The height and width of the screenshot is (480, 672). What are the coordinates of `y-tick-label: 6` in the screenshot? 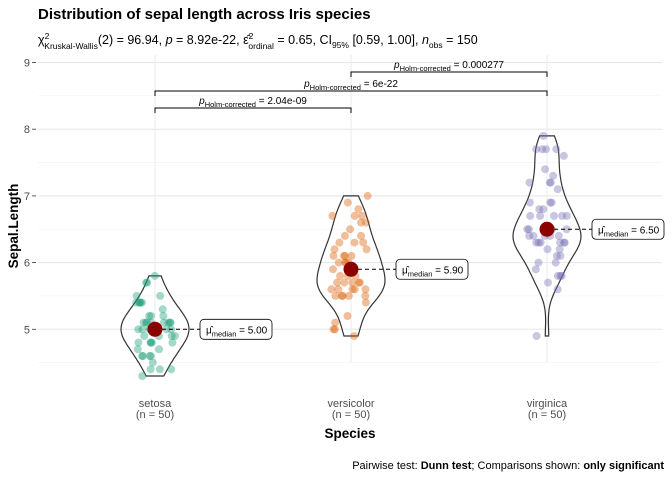 It's located at (27, 264).